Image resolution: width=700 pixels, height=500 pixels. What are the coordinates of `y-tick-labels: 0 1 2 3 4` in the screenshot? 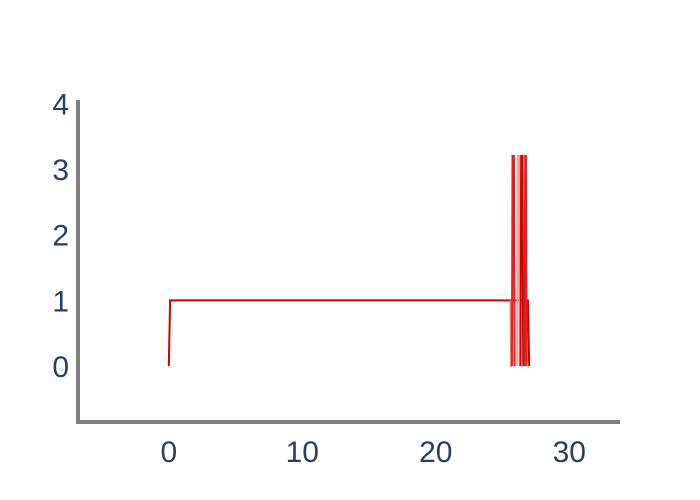 It's located at (60, 236).